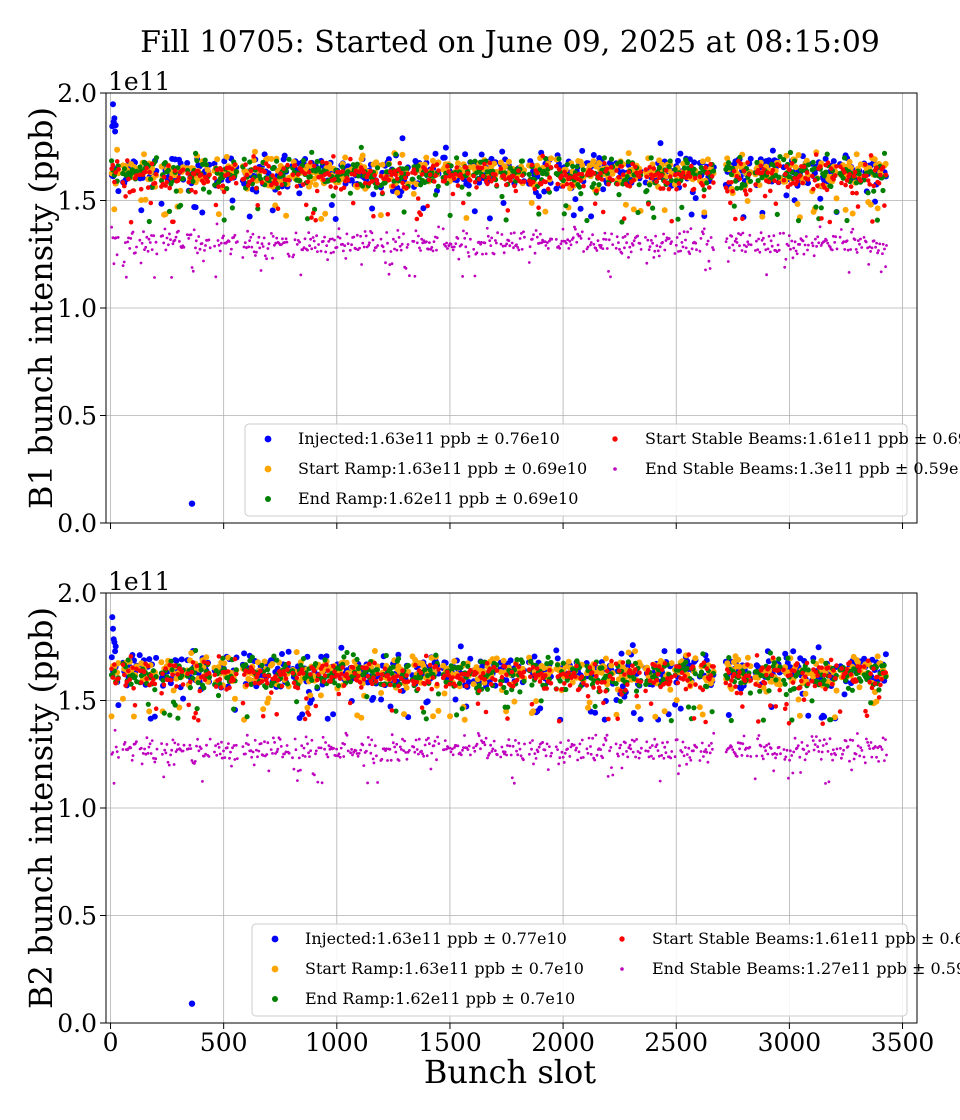 The image size is (960, 1120). What do you see at coordinates (676, 1042) in the screenshot?
I see `x-tick-label: 2500` at bounding box center [676, 1042].